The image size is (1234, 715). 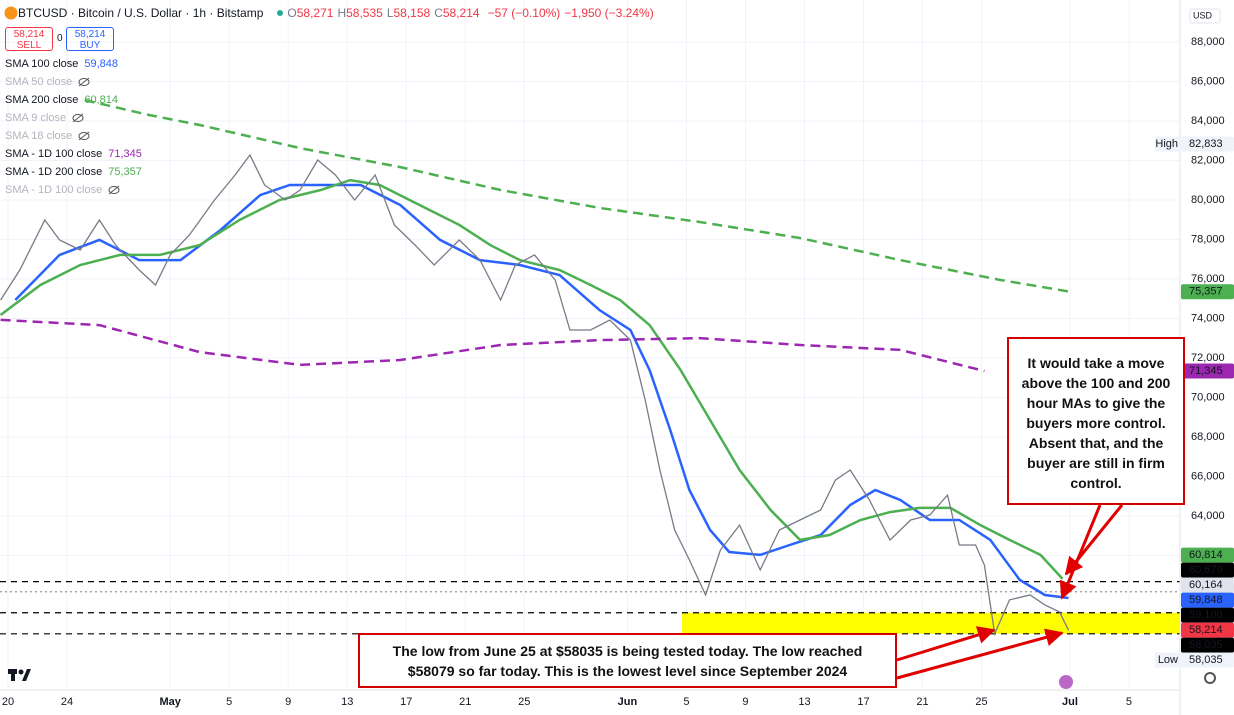 I want to click on currency: USD, so click(x=1203, y=15).